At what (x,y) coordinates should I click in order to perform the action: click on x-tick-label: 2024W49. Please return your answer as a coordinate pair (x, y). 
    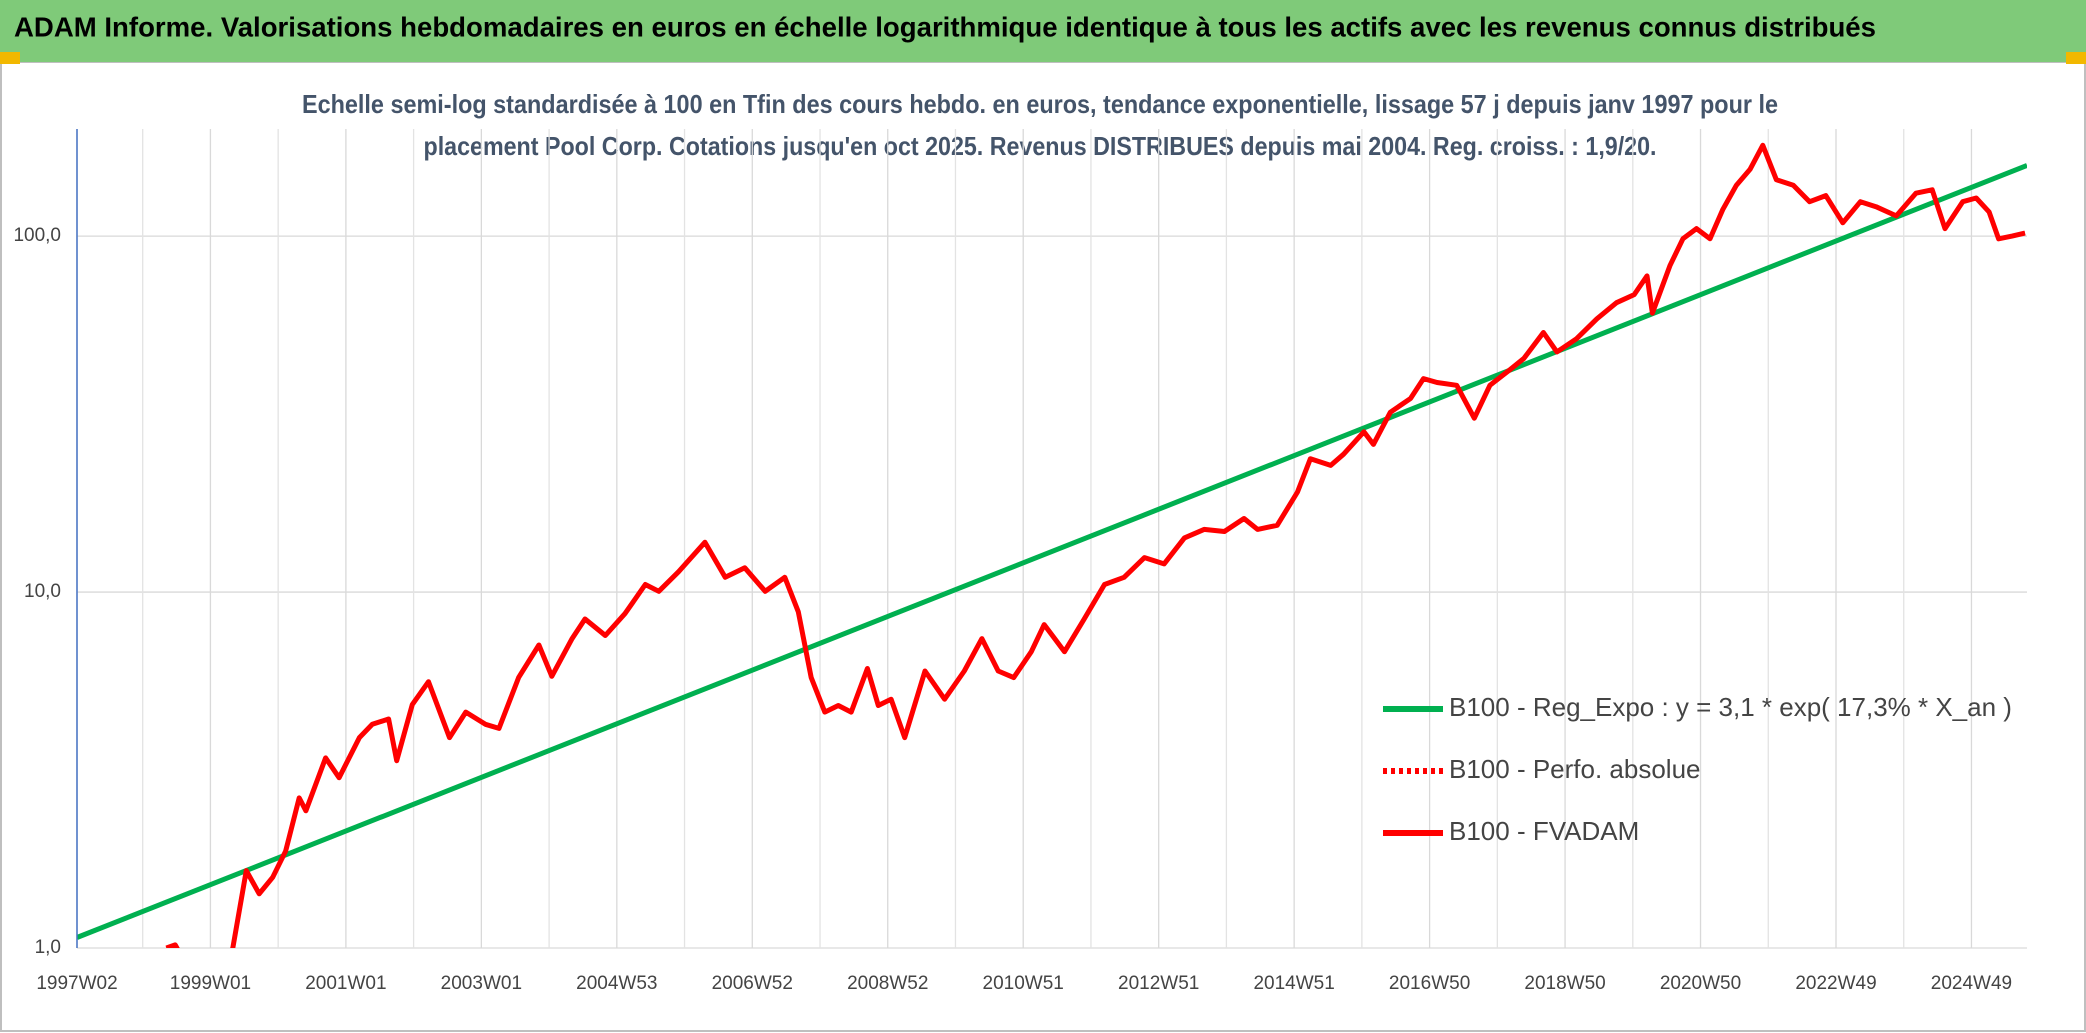
    Looking at the image, I should click on (1971, 983).